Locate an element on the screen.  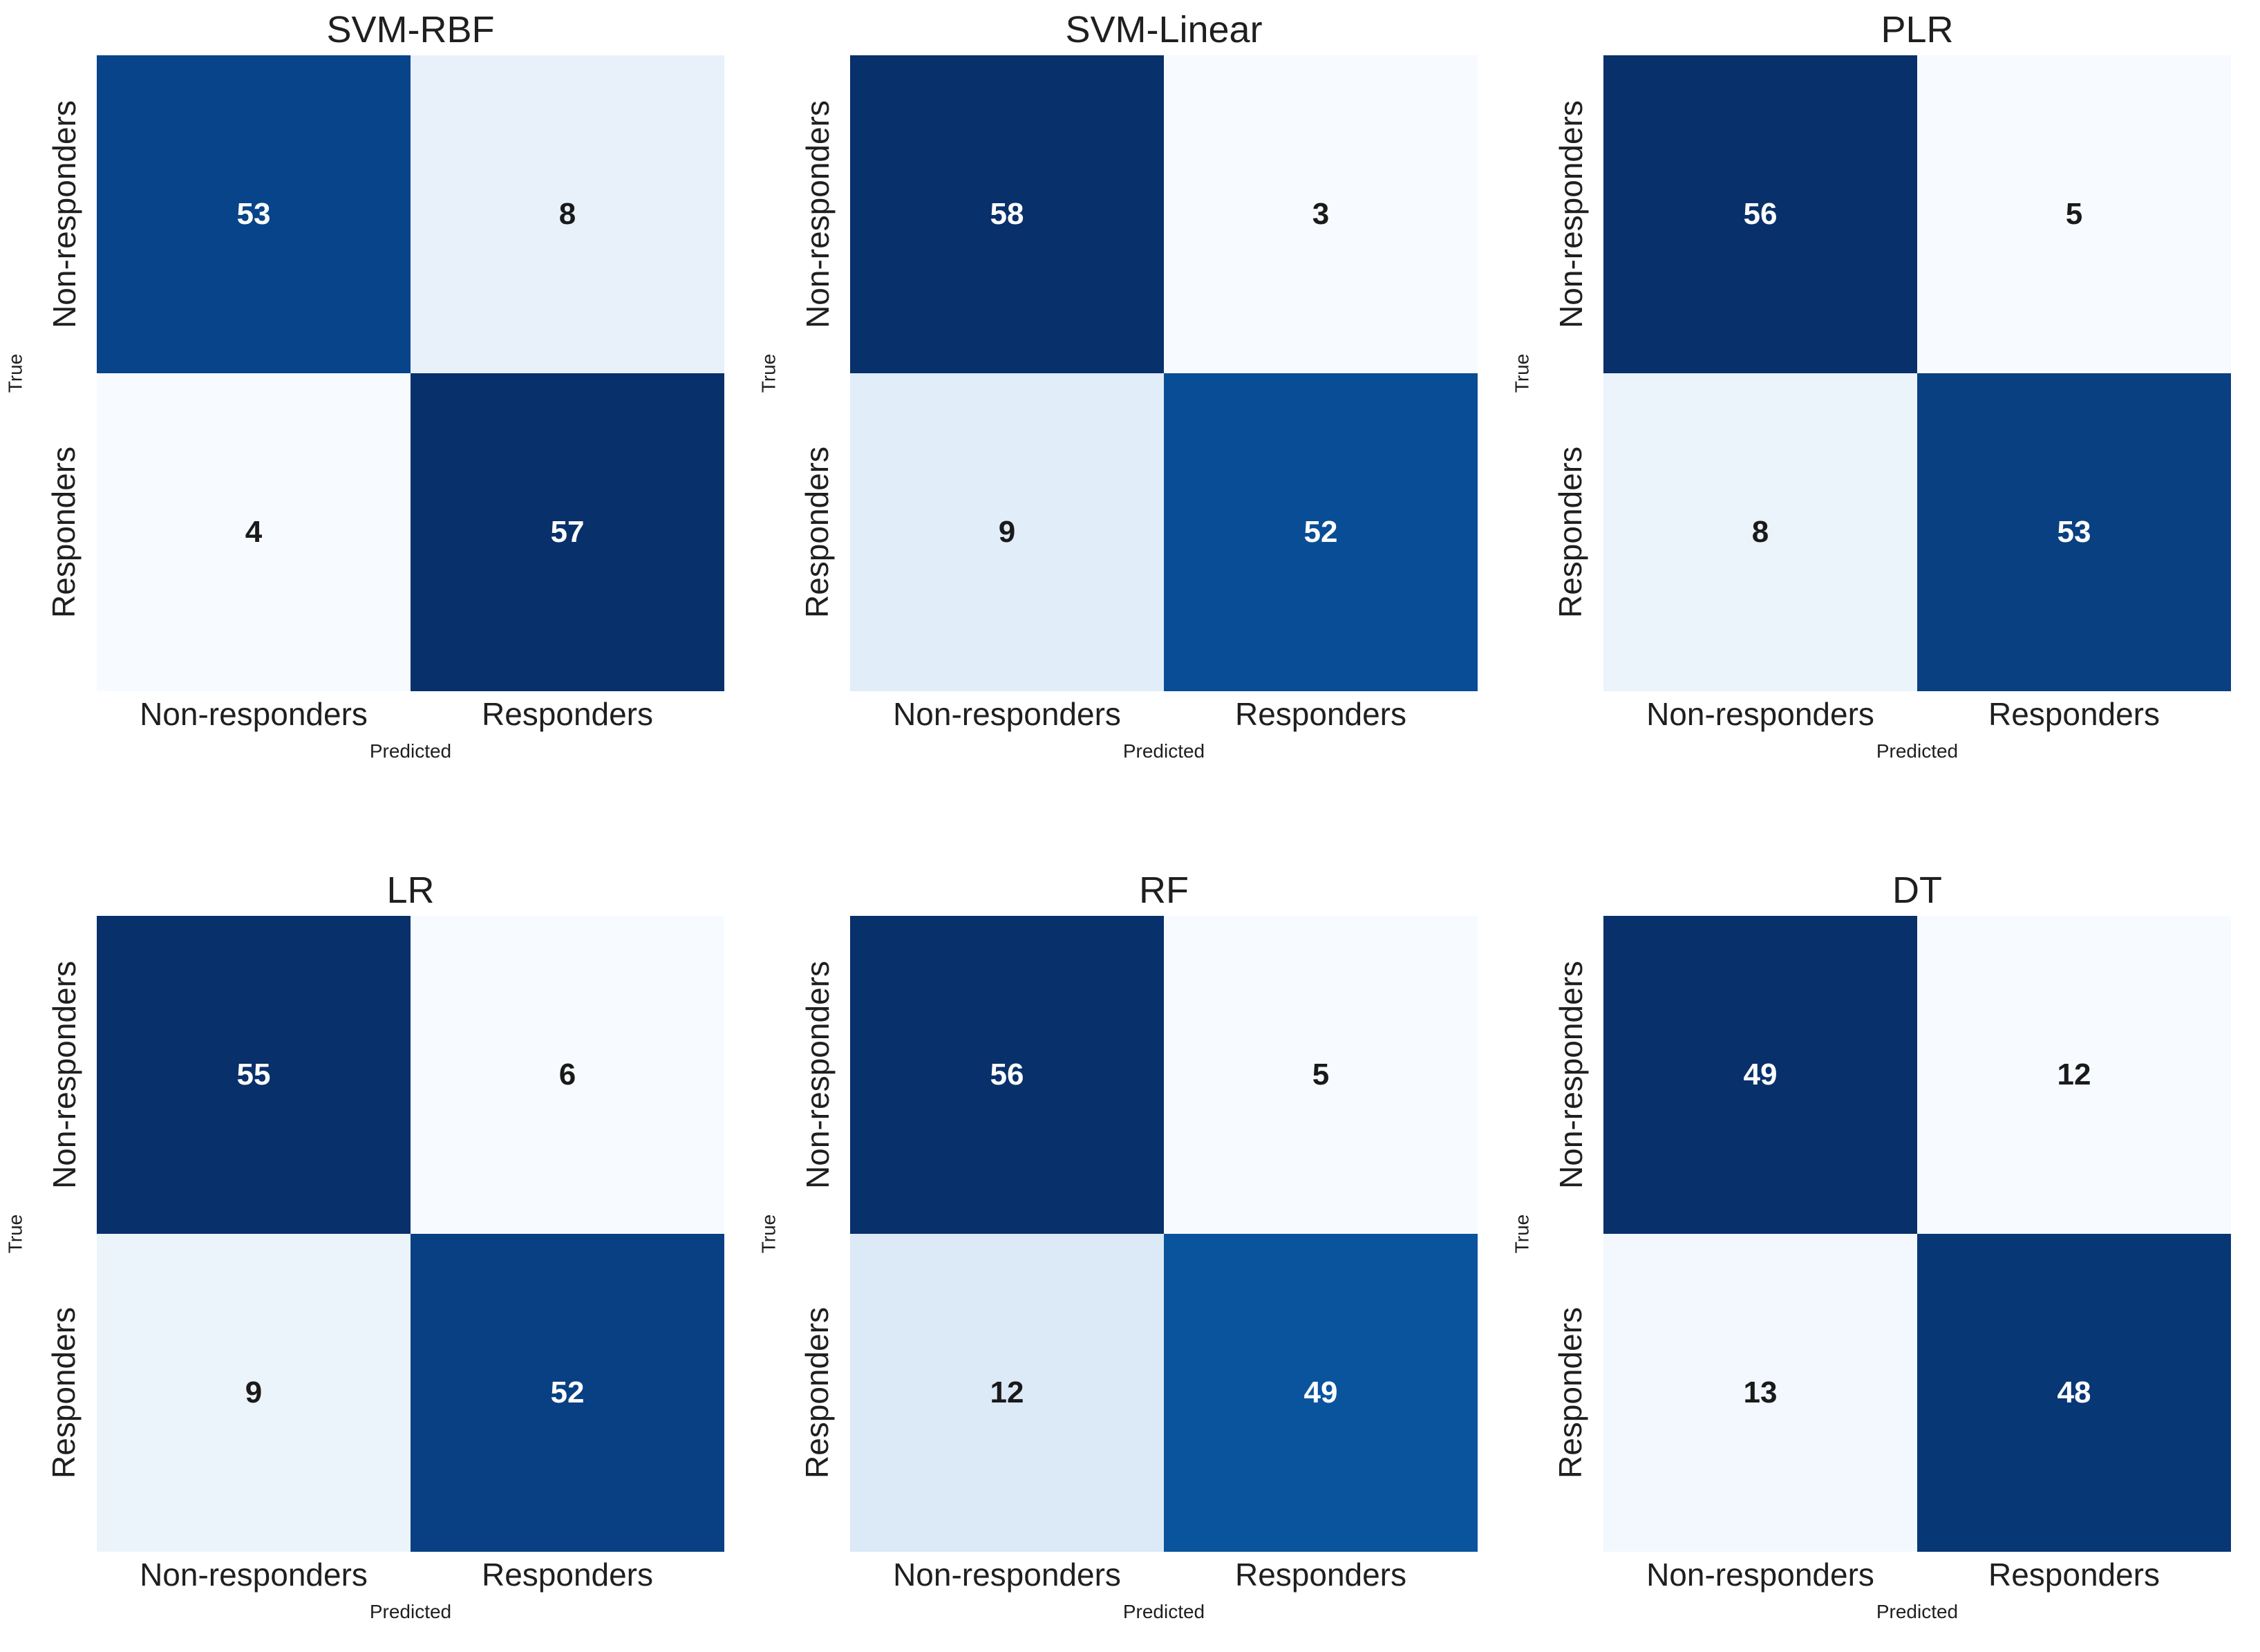
matrix-cell: 57 is located at coordinates (567, 532).